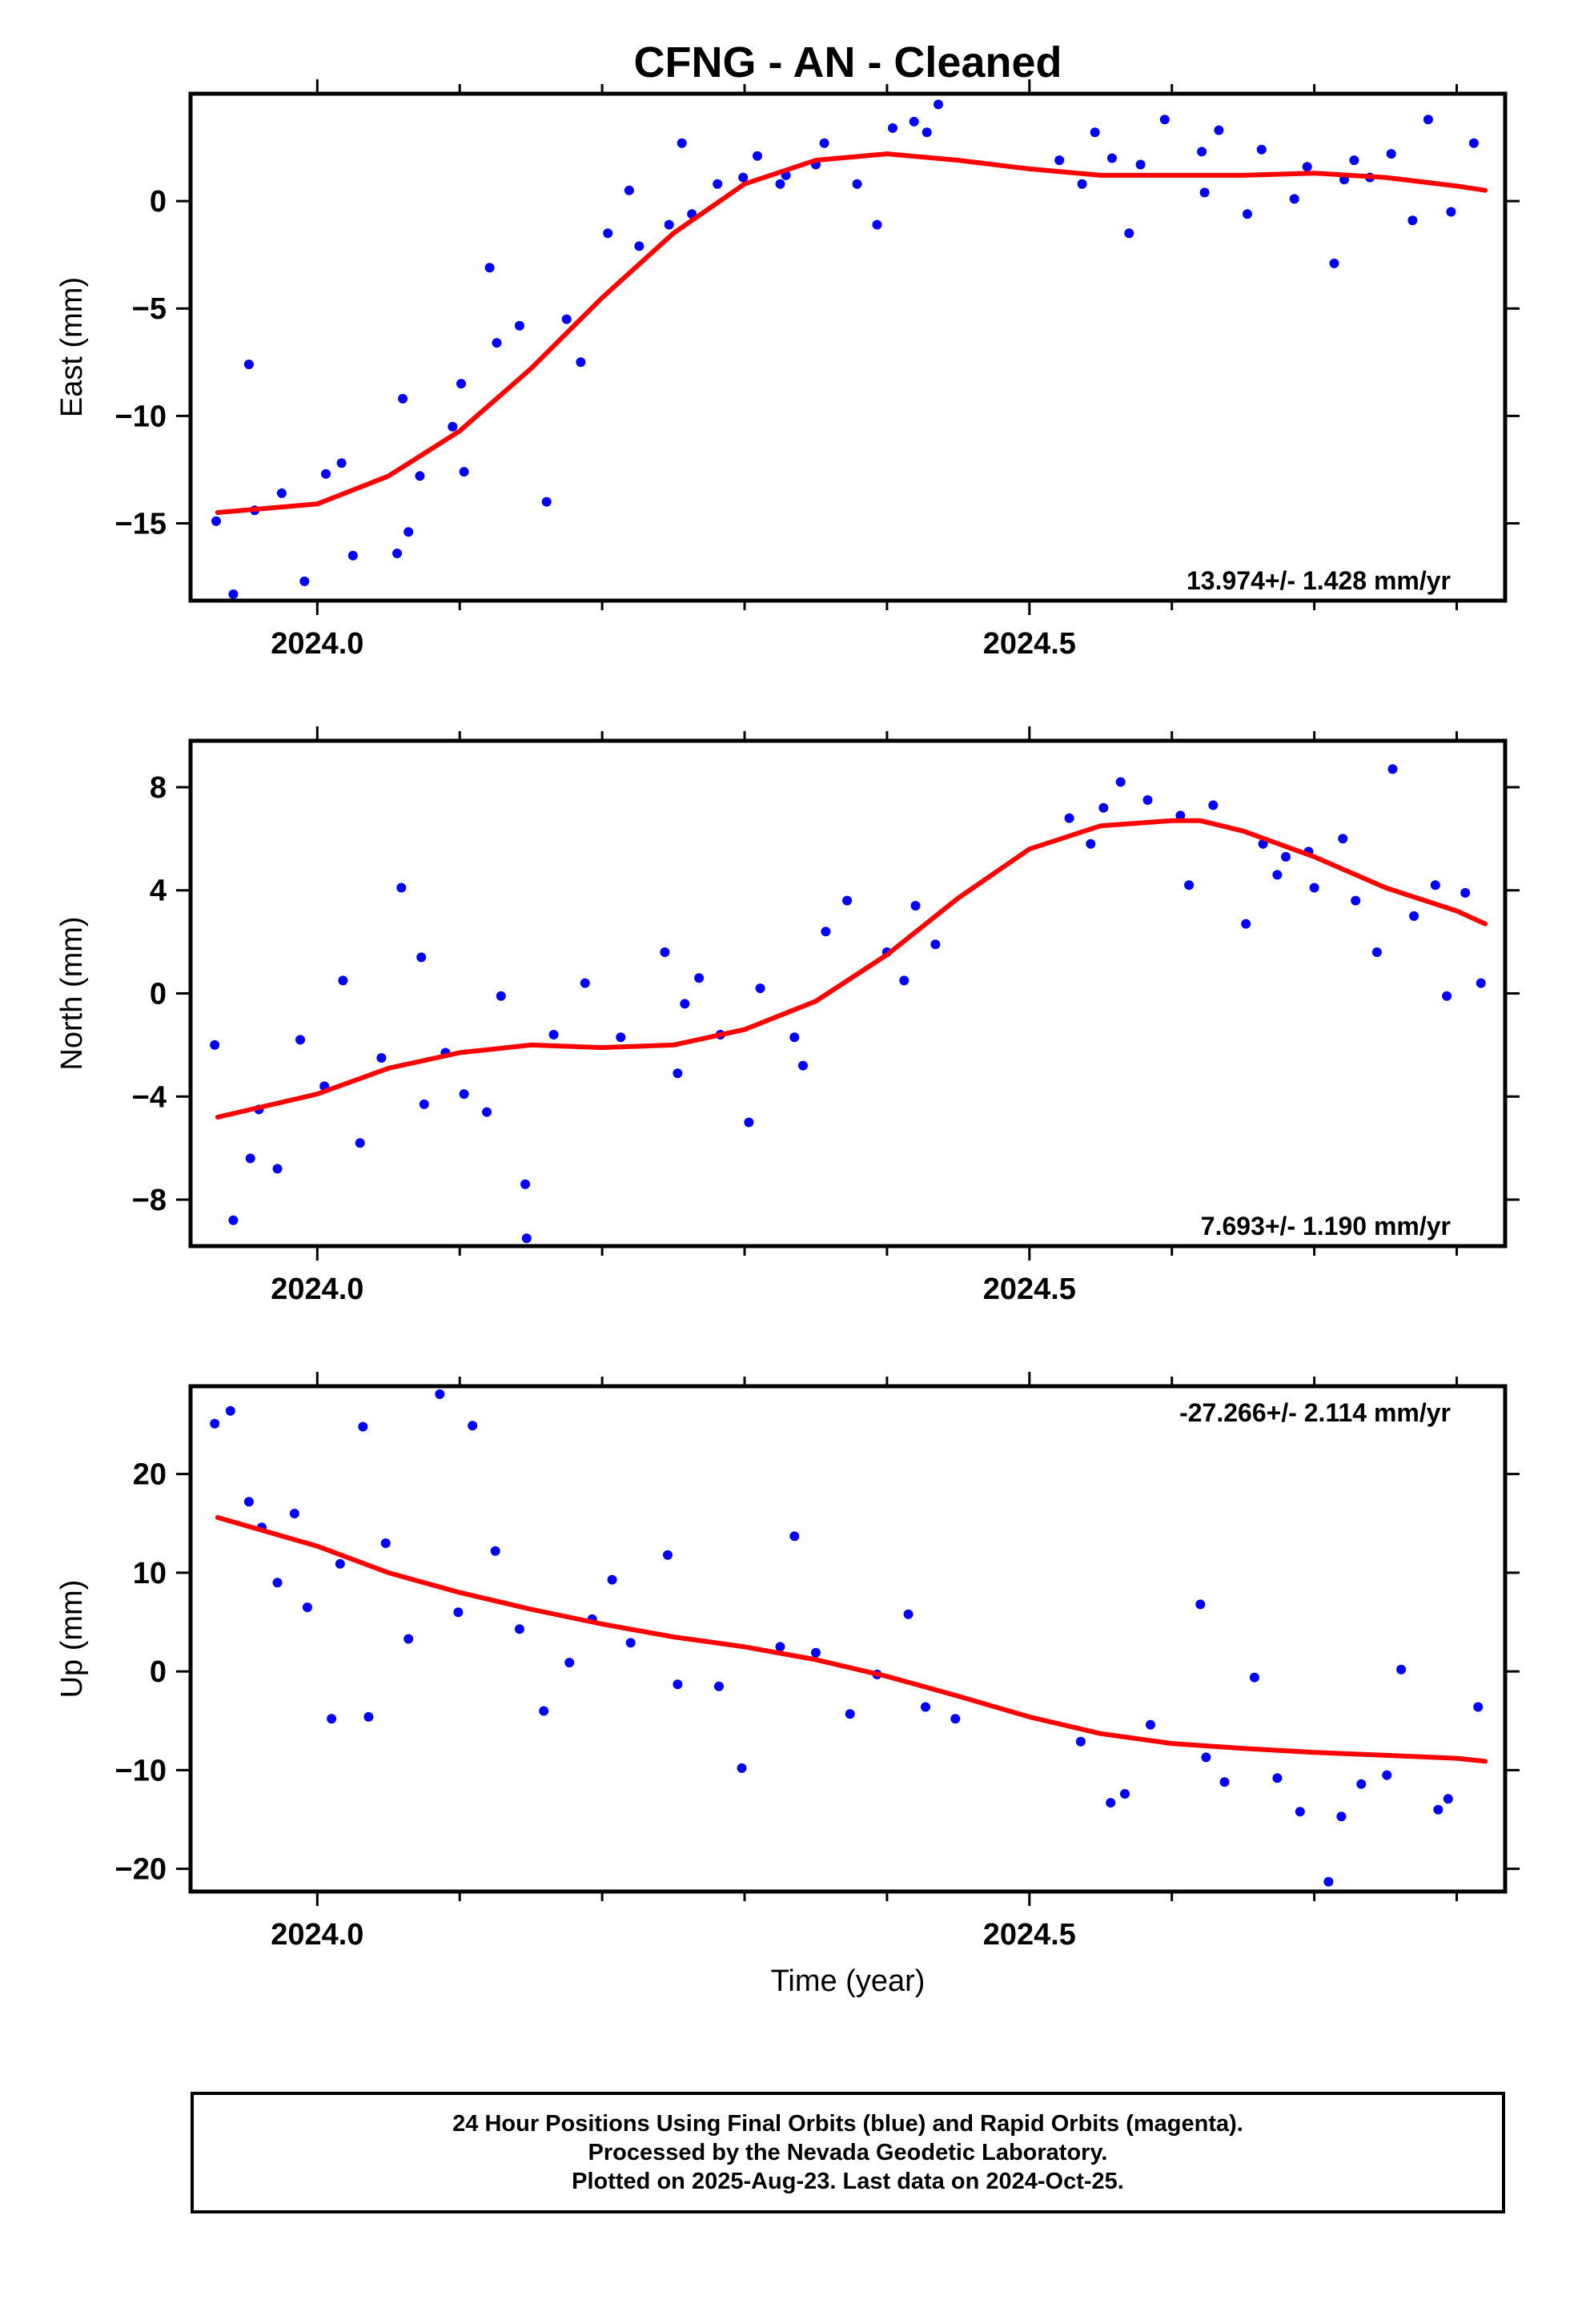  What do you see at coordinates (150, 1475) in the screenshot?
I see `up-y-tick-label: 20` at bounding box center [150, 1475].